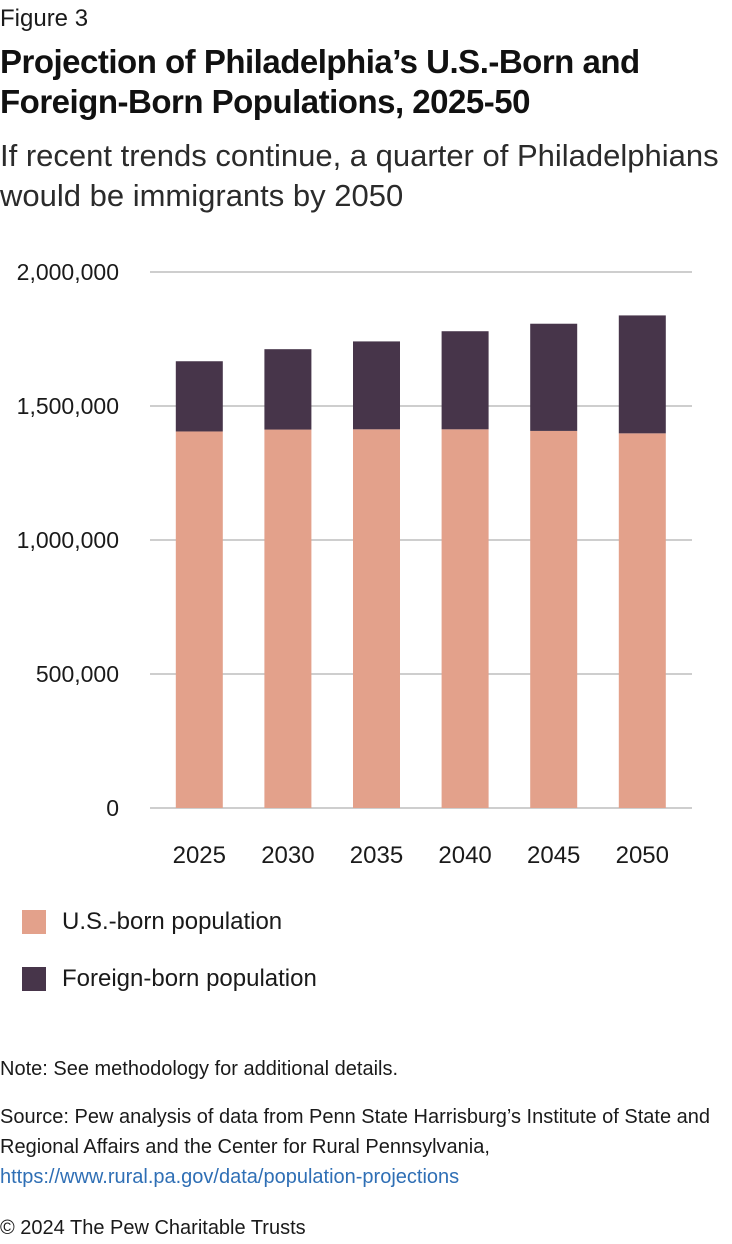  Describe the element at coordinates (376, 855) in the screenshot. I see `x-tick-label: 2035` at that location.